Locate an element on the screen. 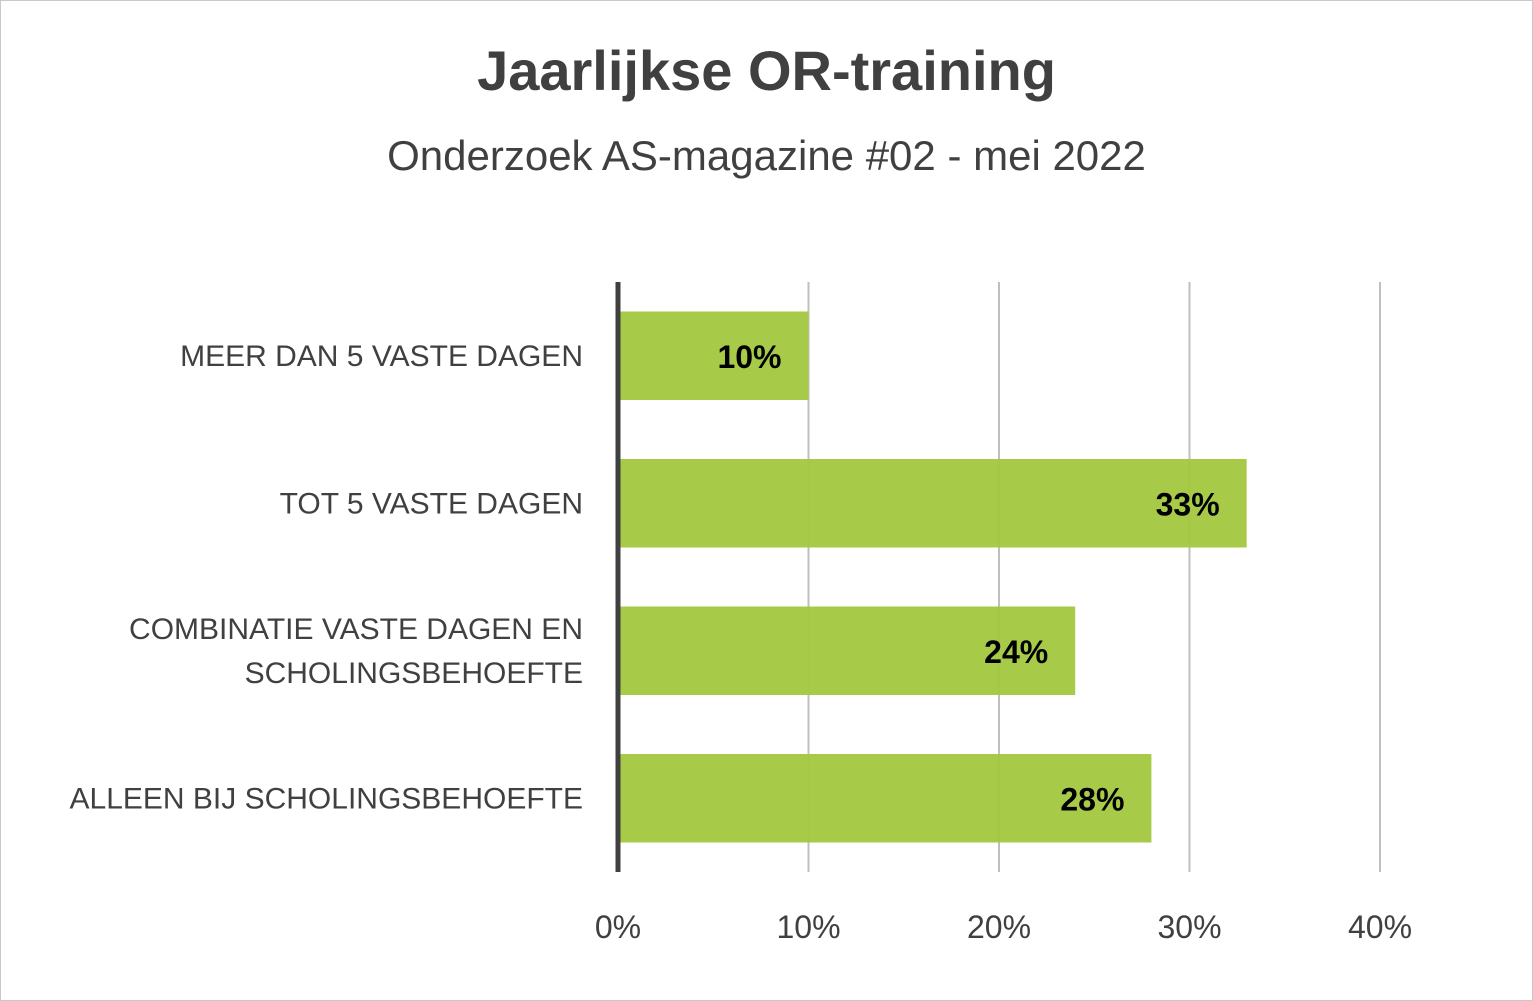 Image resolution: width=1533 pixels, height=1001 pixels. category-label: COMBINATIE VASTE DAGEN EN is located at coordinates (356, 629).